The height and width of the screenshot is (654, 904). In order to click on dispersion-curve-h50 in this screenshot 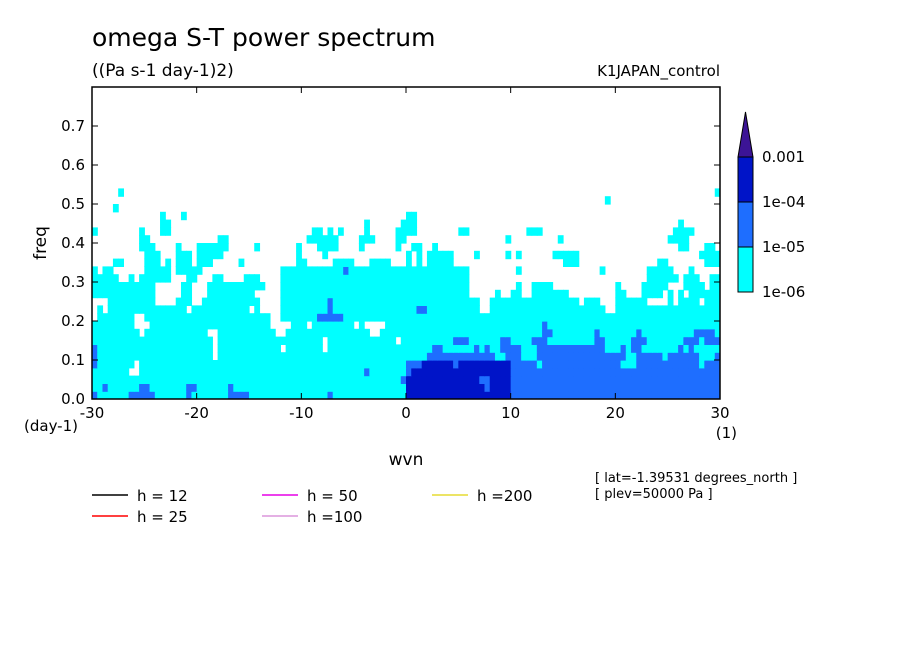, I will do `click(563, 23)`.